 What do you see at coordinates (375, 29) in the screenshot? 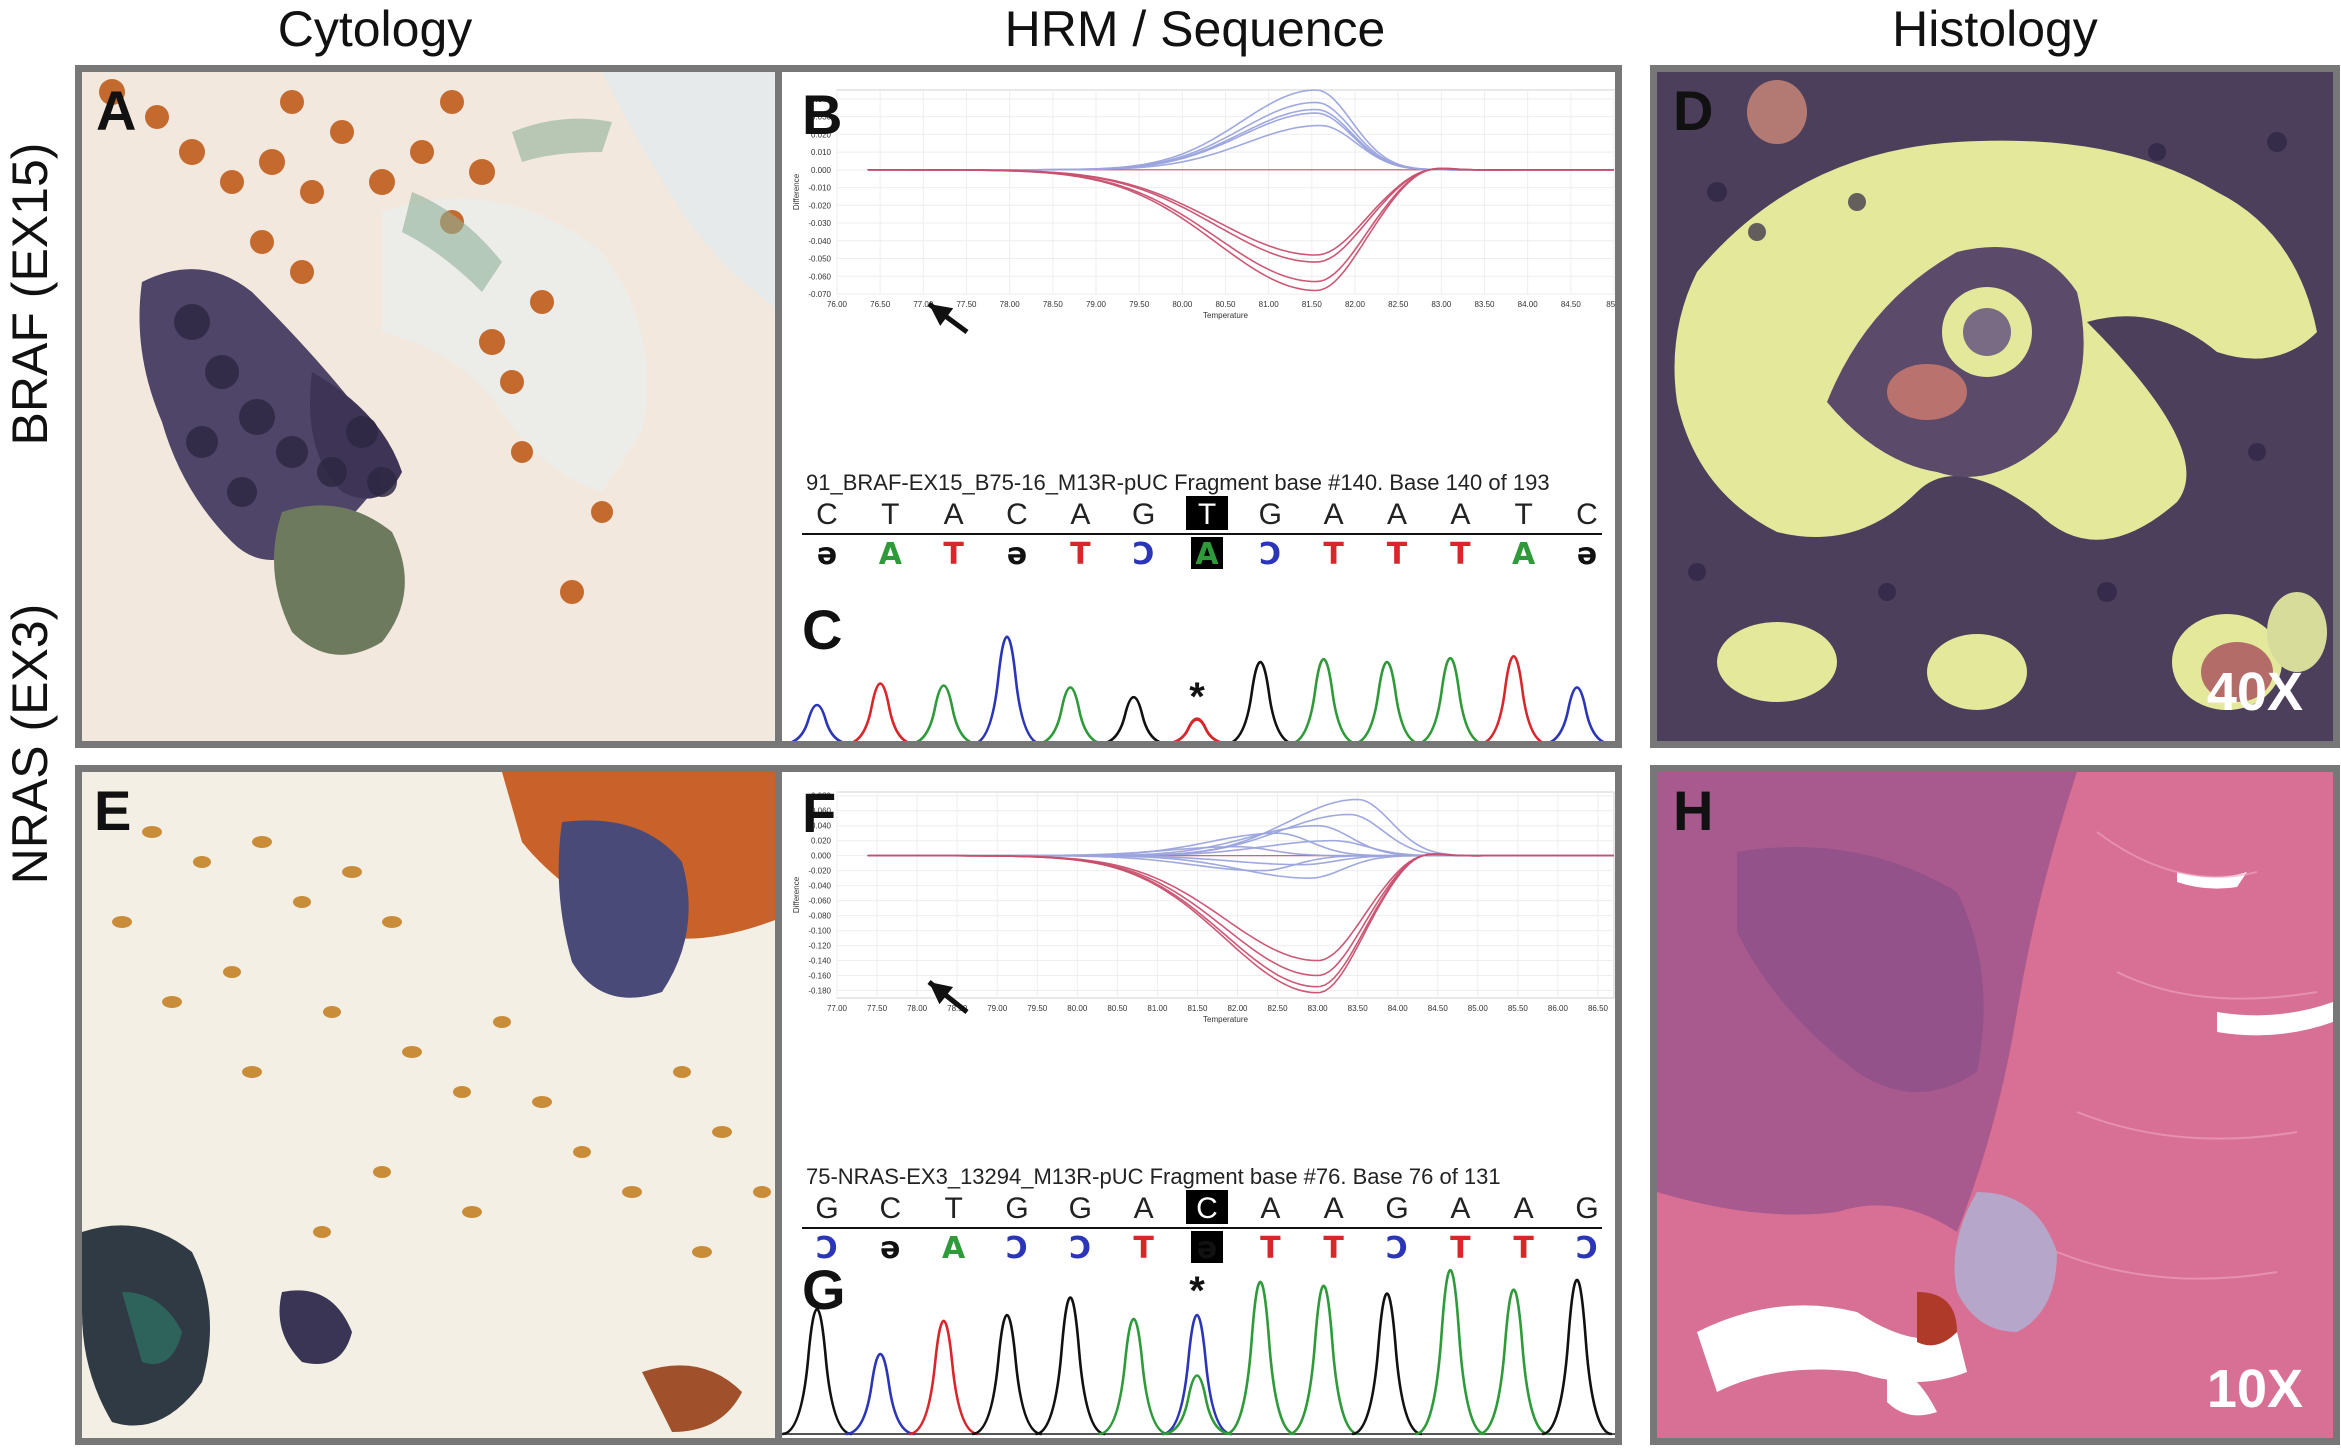
I see `column-header-cytology: Cytology` at bounding box center [375, 29].